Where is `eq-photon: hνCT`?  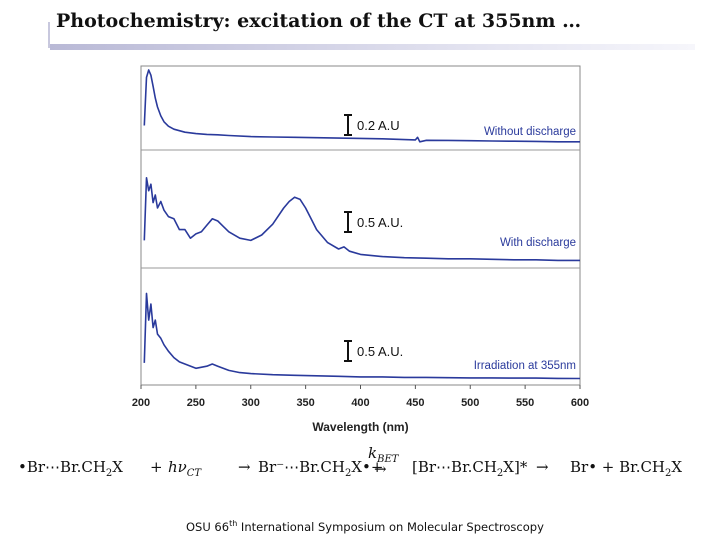
eq-photon: hνCT is located at coordinates (185, 468).